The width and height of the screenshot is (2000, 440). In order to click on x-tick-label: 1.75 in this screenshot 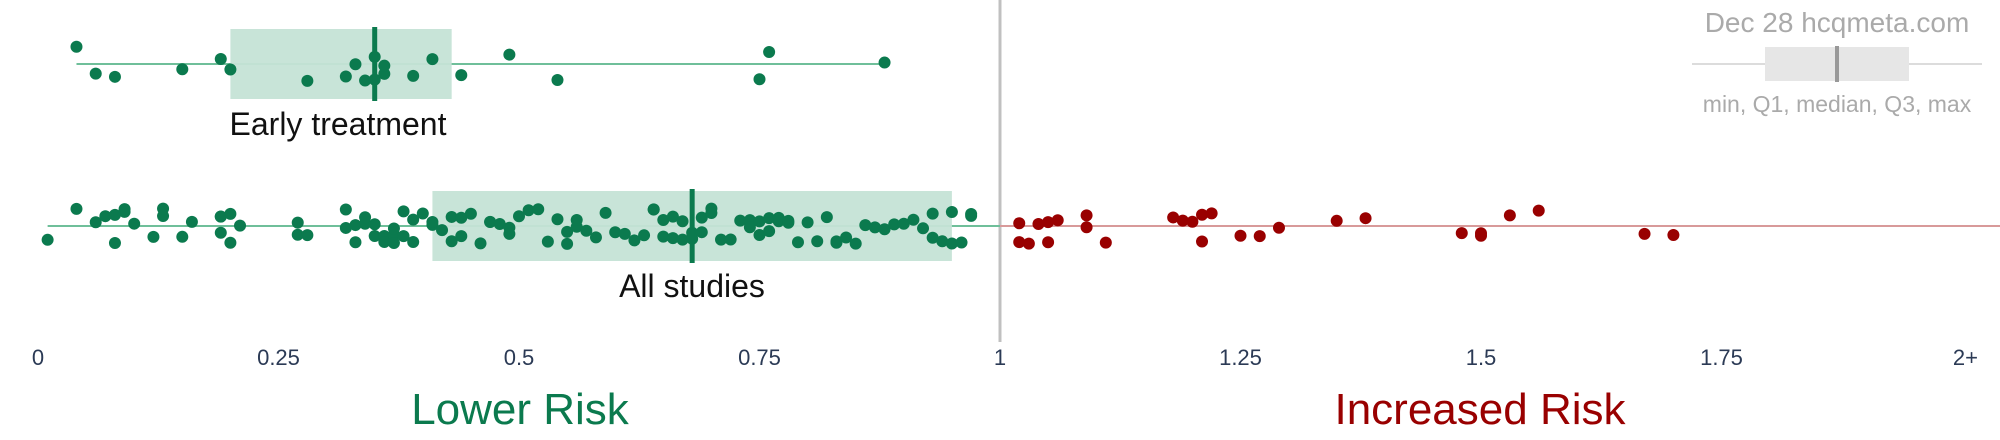, I will do `click(1721, 357)`.